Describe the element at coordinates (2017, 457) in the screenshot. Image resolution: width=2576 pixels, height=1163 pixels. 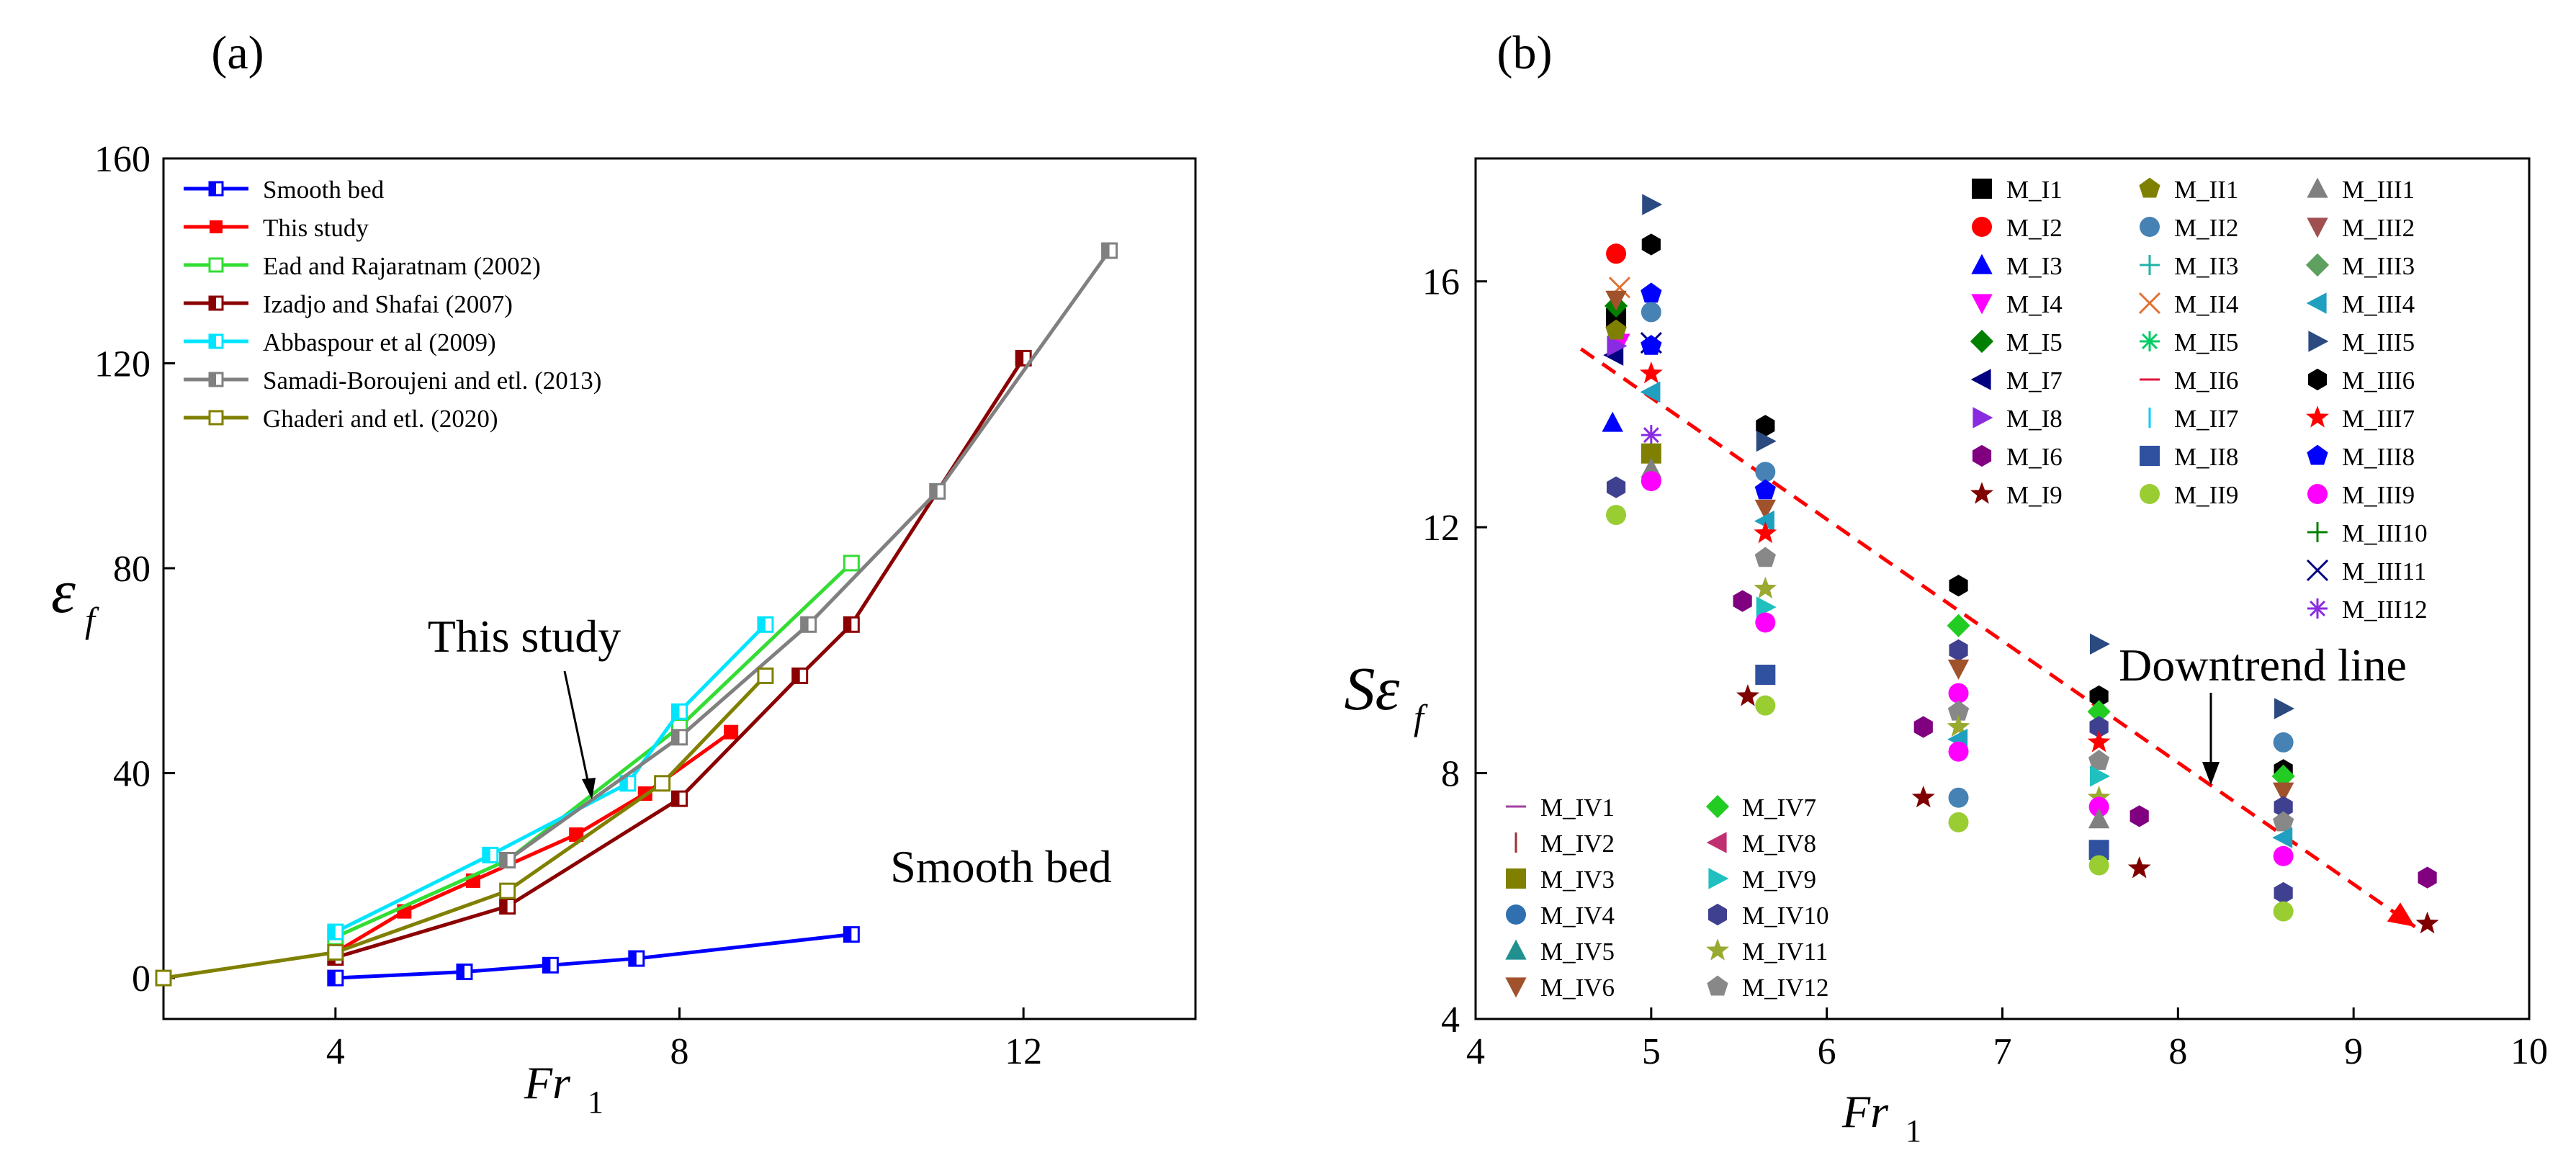
I see `legend-entry-m-i6: M_I6` at that location.